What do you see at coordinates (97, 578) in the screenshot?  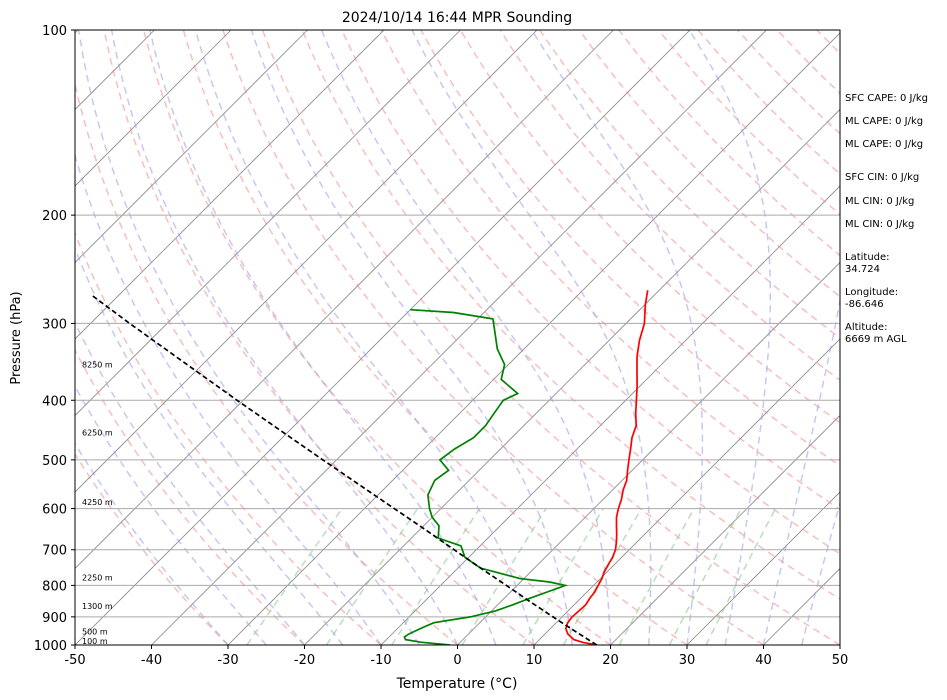 I see `height-label: 2250 m` at bounding box center [97, 578].